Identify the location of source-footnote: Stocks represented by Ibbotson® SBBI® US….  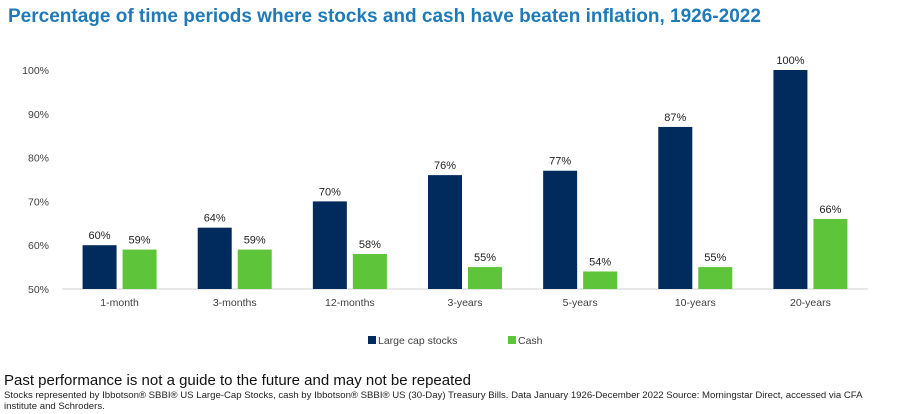
(433, 401).